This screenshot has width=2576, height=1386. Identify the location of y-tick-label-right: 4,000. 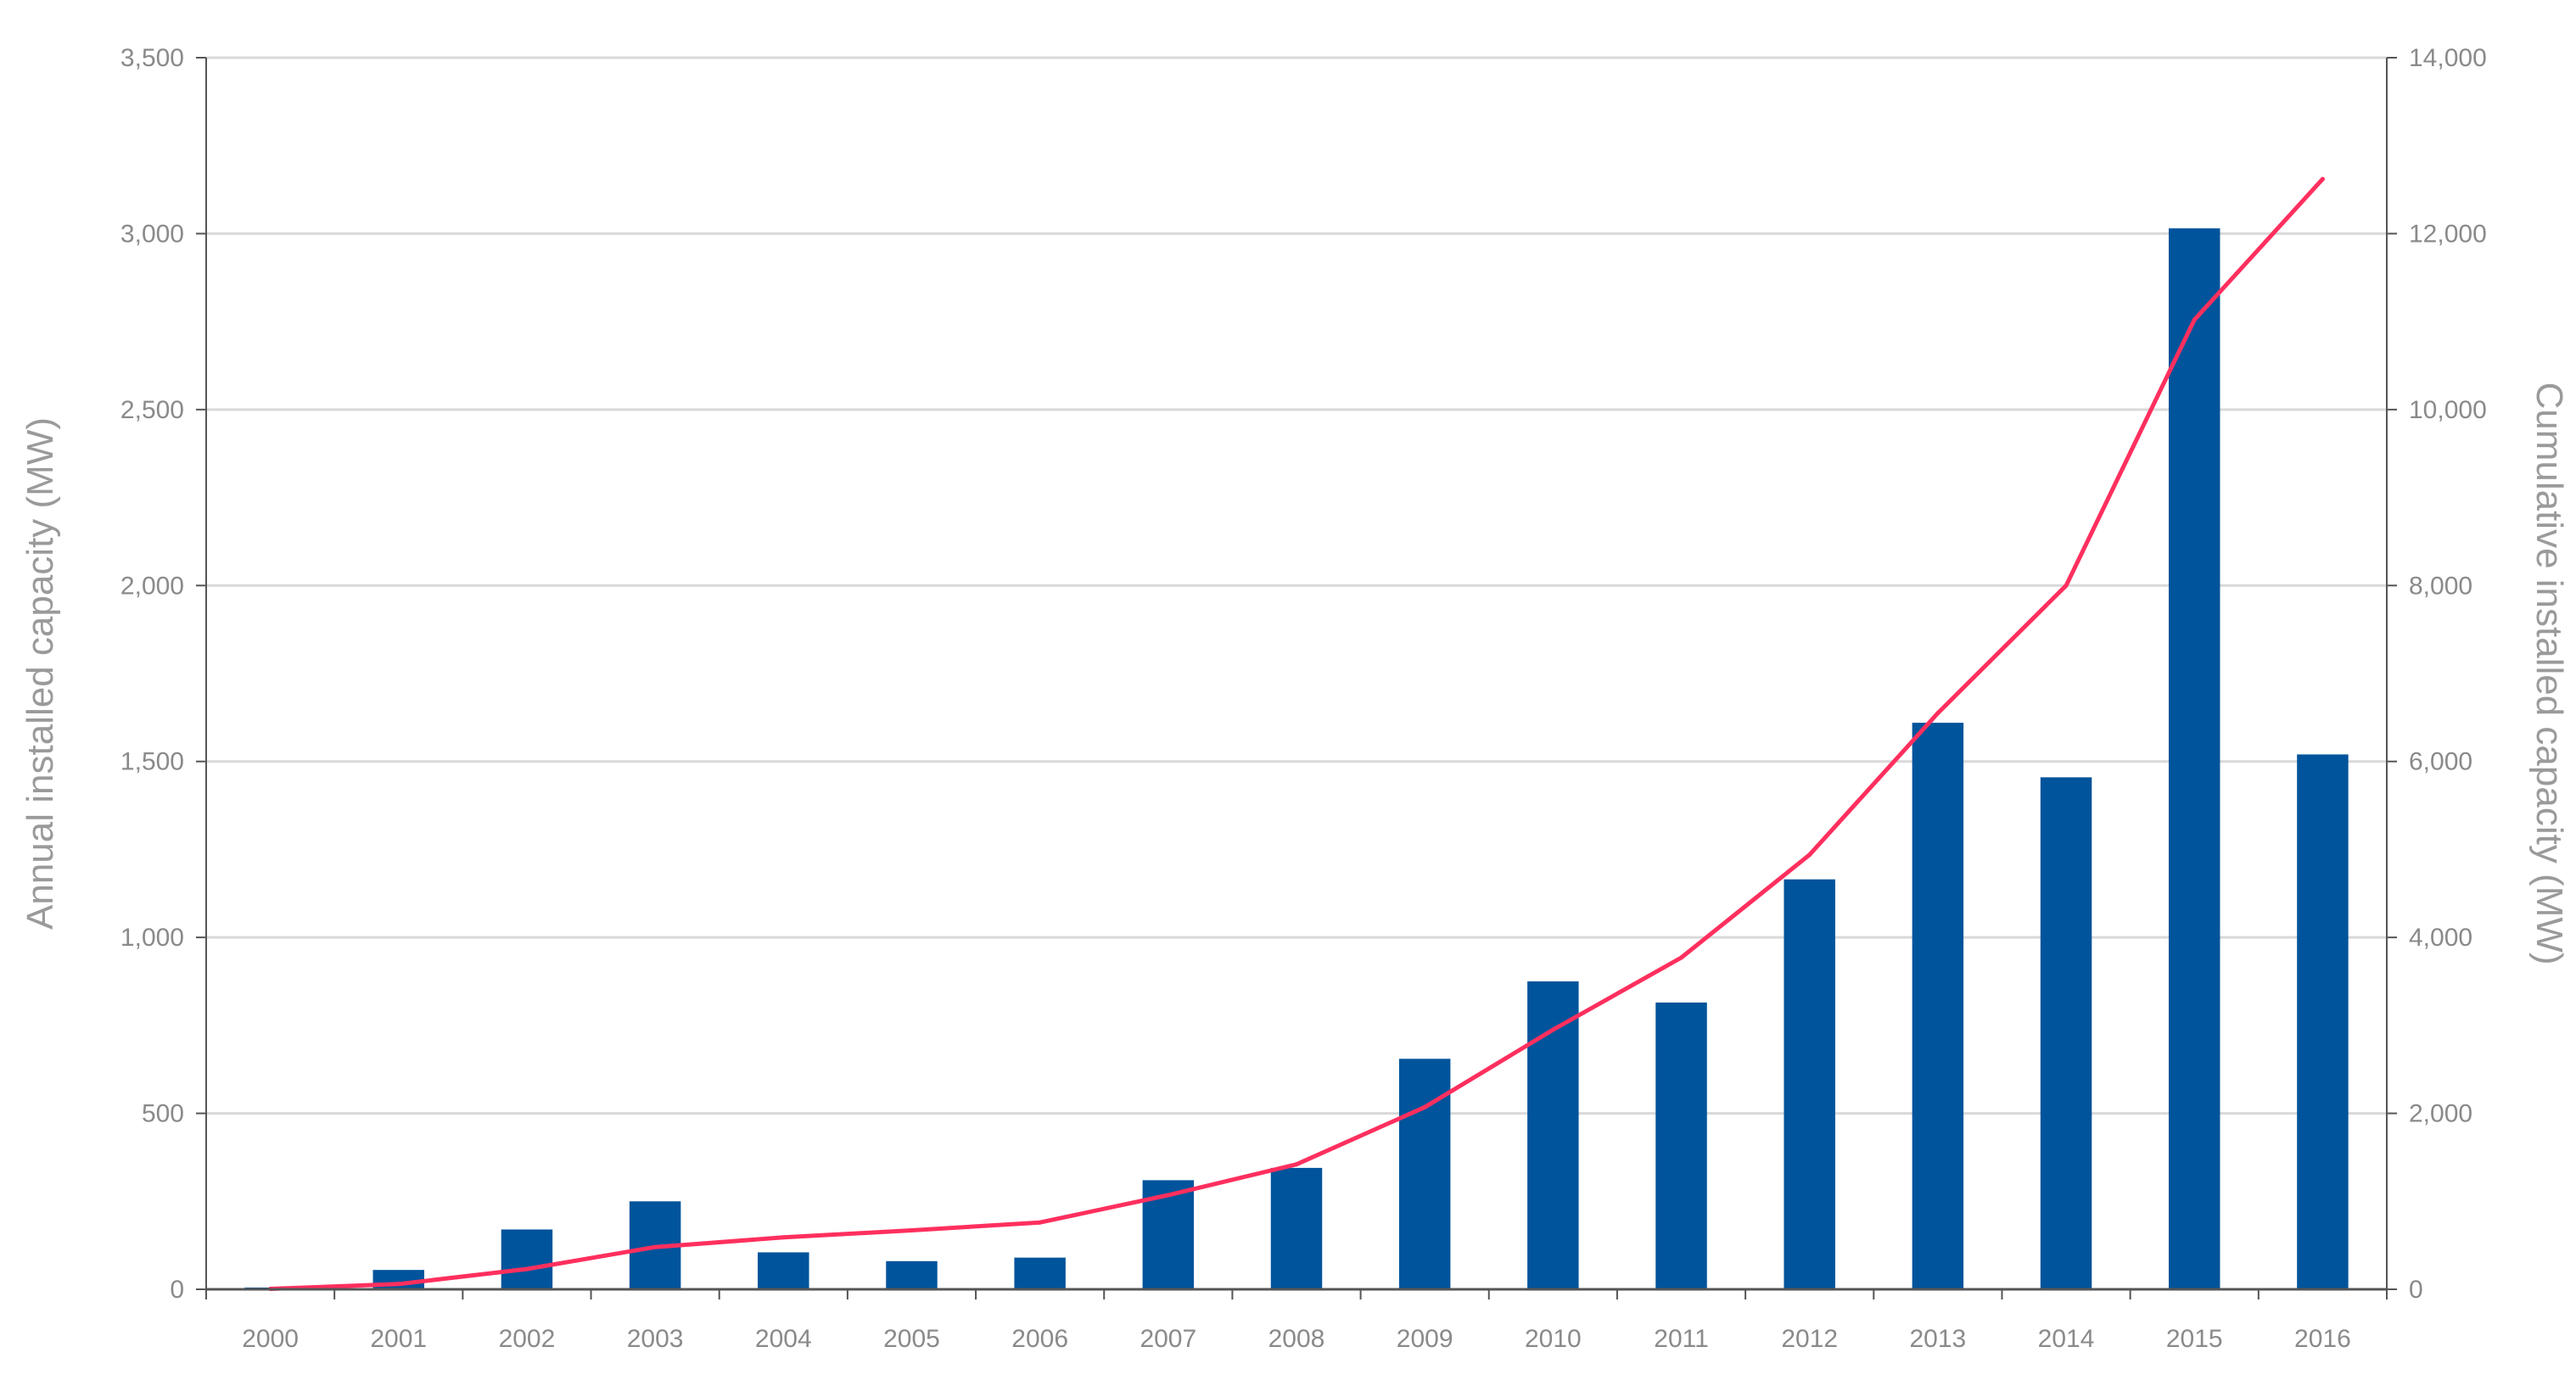
(2440, 938).